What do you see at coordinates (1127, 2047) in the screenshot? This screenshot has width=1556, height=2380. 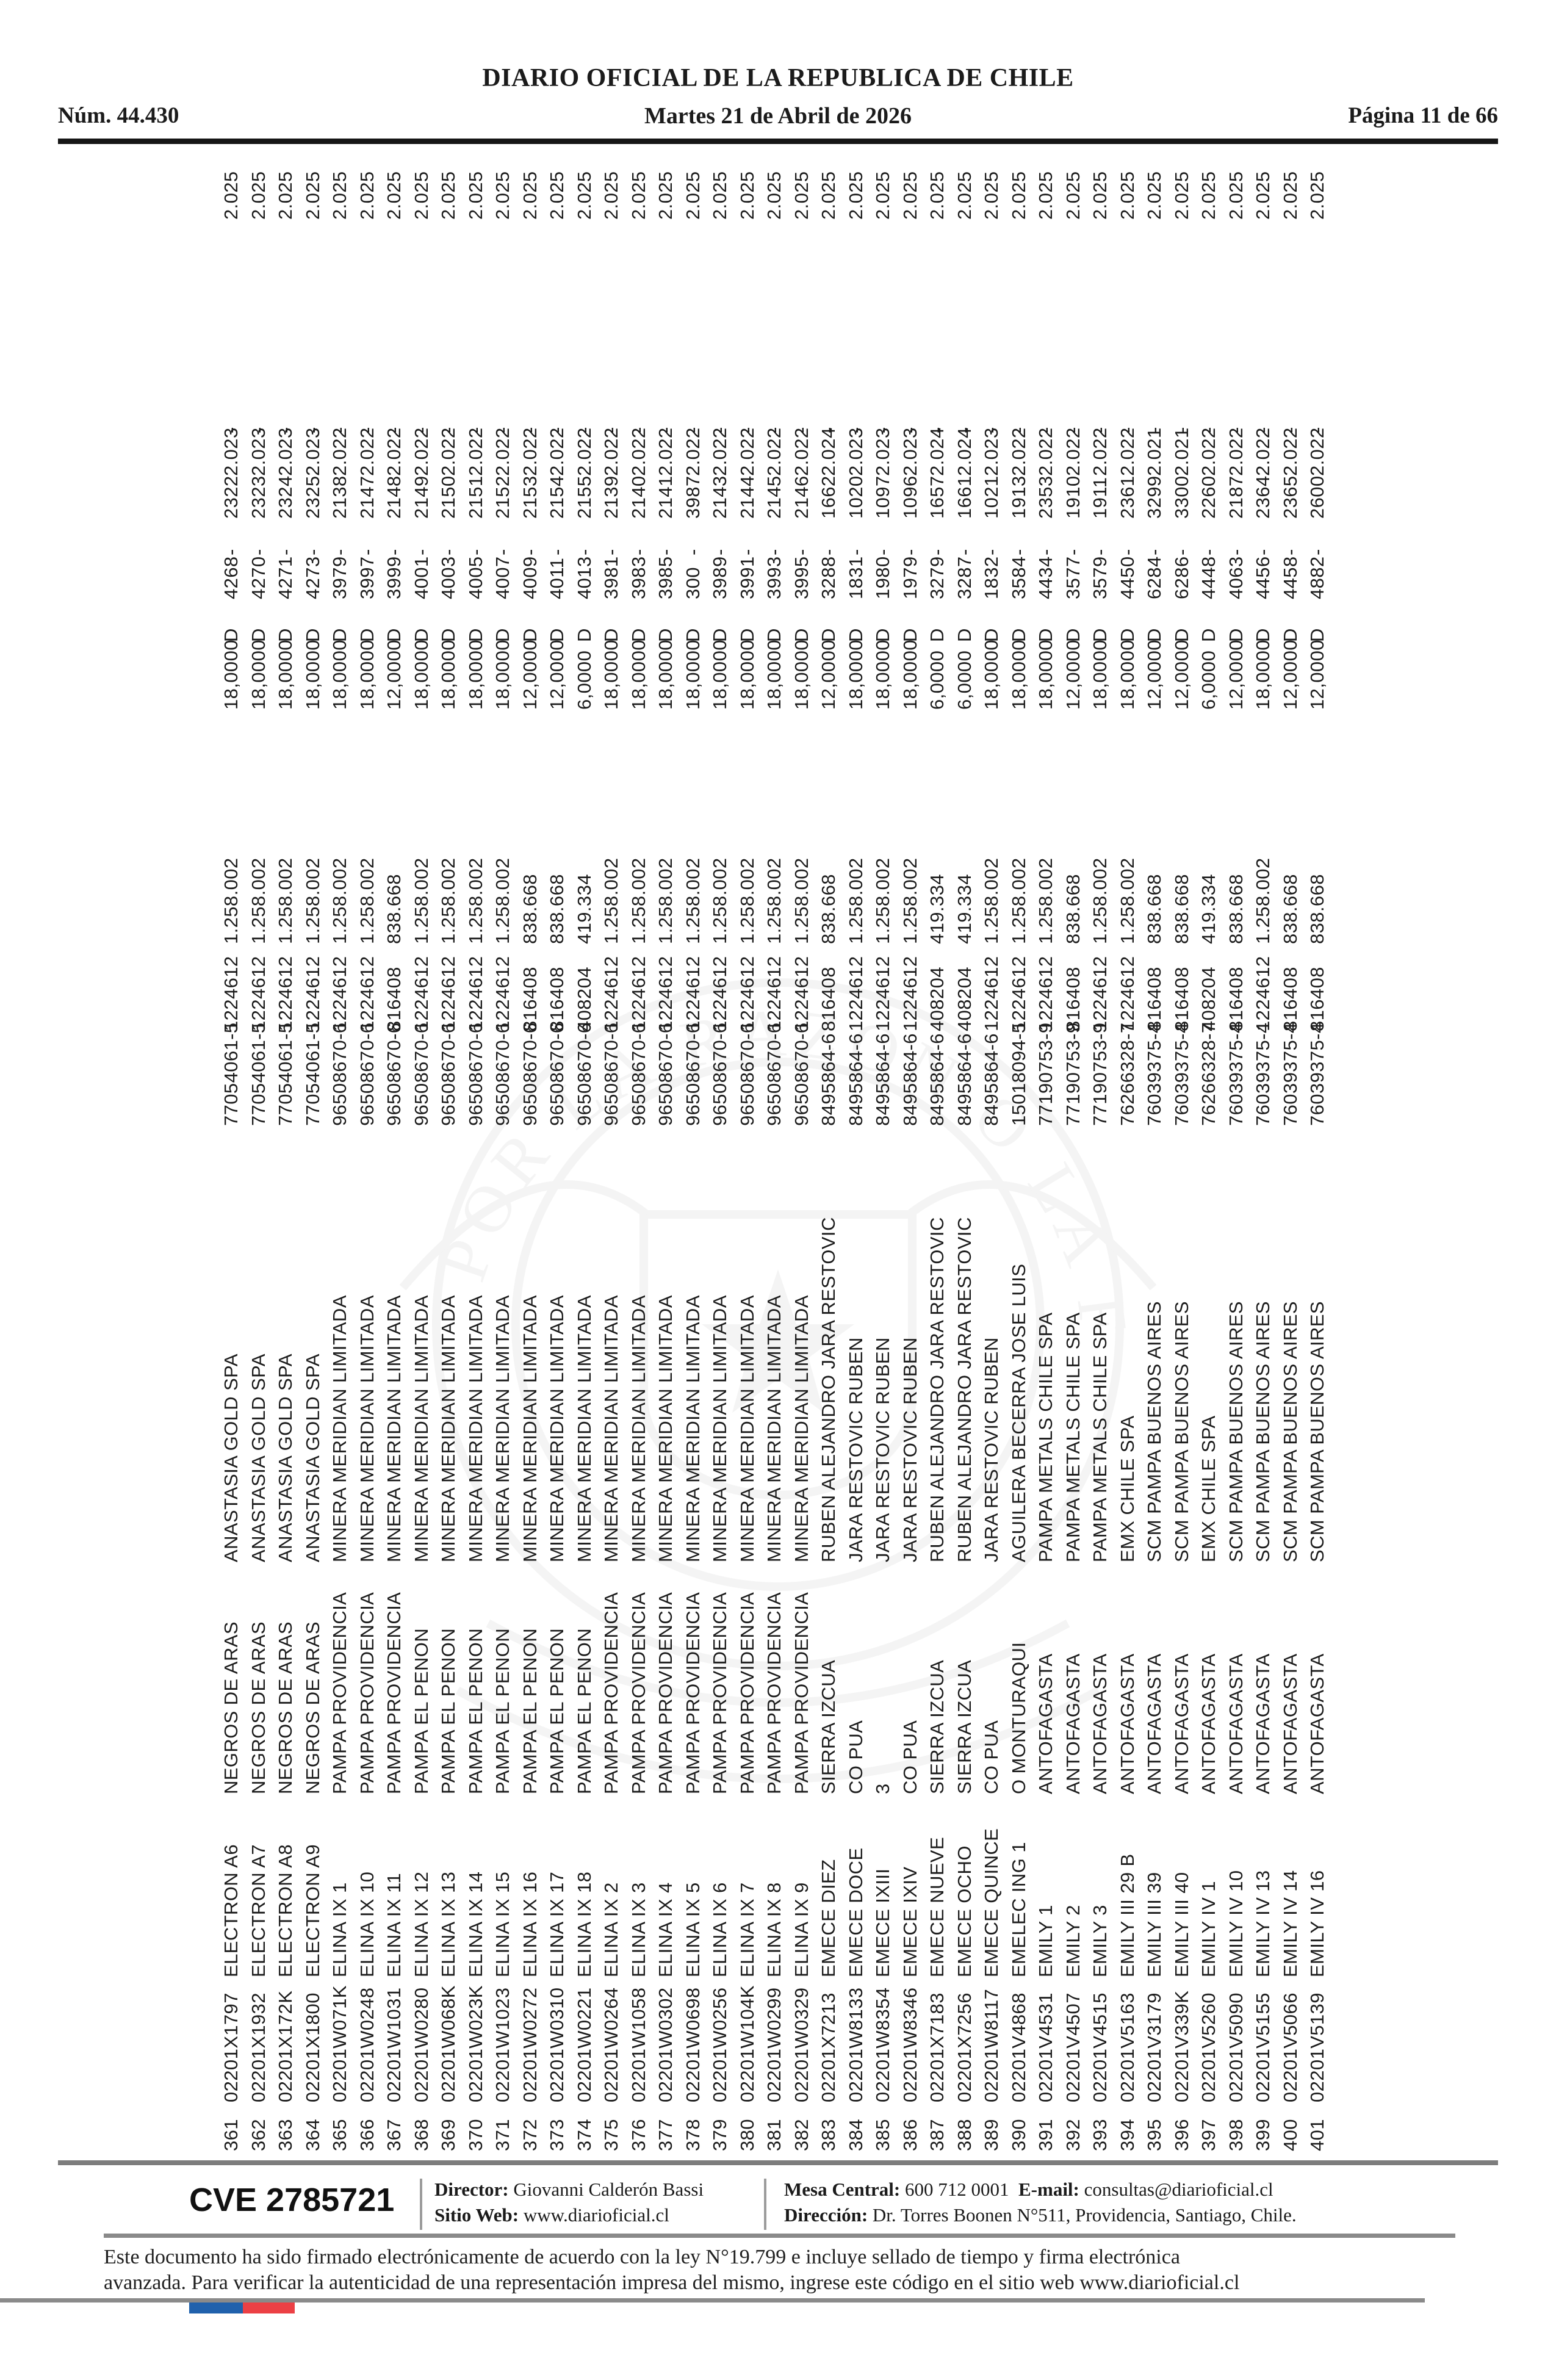 I see `cell-rol: 02201V5163` at bounding box center [1127, 2047].